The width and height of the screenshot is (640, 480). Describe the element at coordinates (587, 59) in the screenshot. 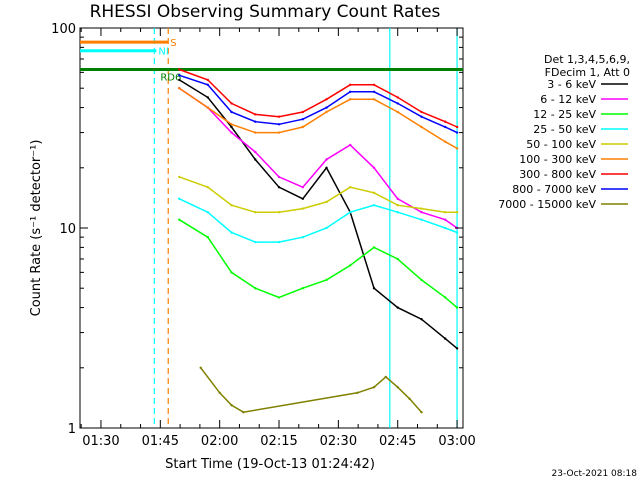

I see `legend-header: Det 1,3,4,5,6,9,` at that location.